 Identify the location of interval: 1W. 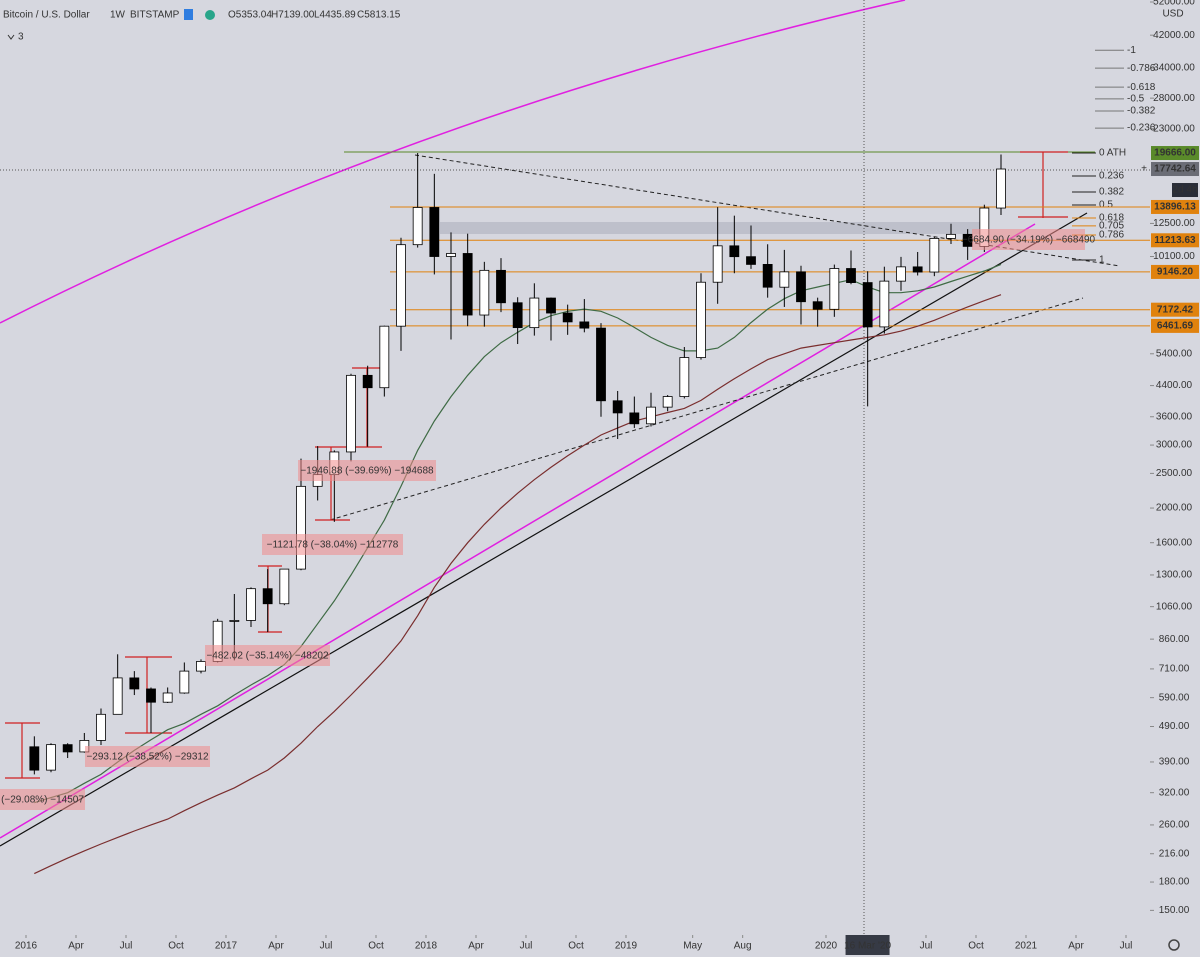
(118, 15).